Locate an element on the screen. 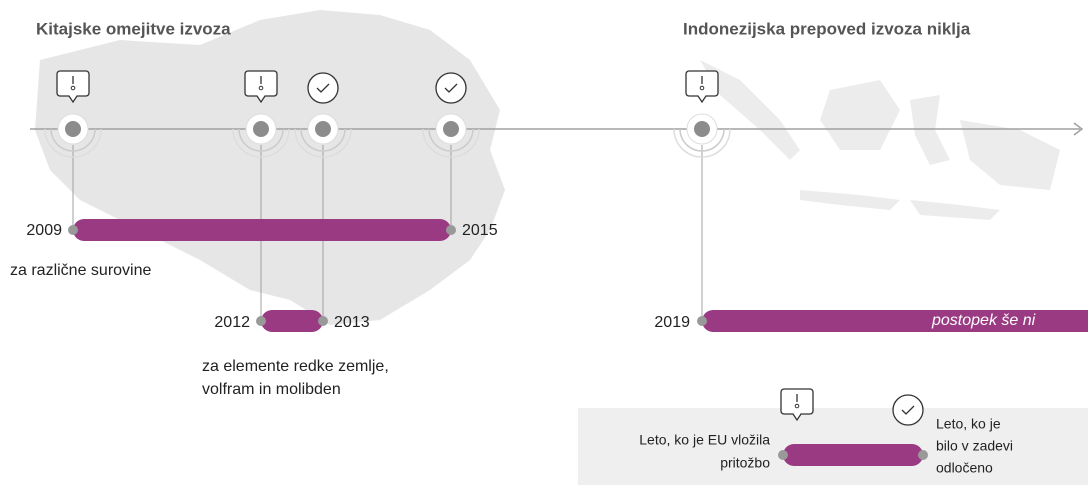 The height and width of the screenshot is (485, 1088). year-label: 2013 is located at coordinates (352, 322).